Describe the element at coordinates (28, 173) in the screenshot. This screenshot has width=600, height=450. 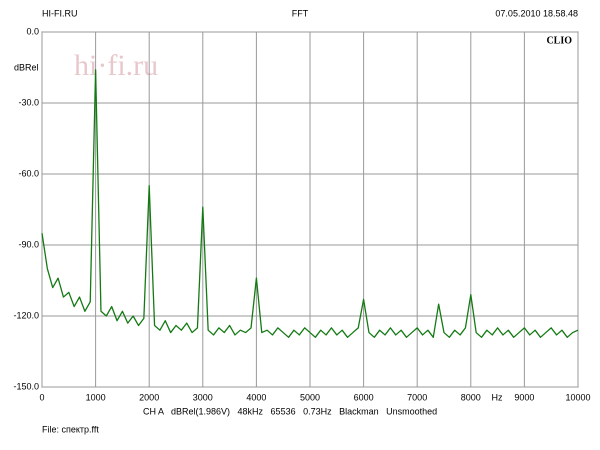
I see `y-tick-label: -60.0` at that location.